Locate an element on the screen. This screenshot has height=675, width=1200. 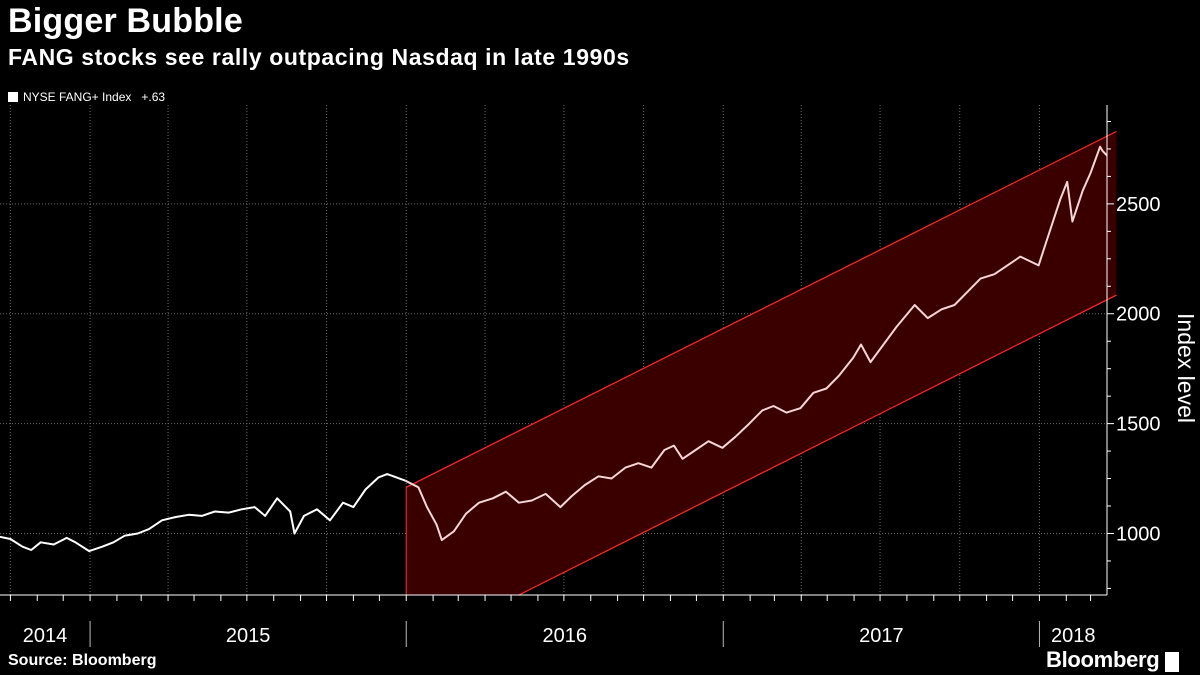
brand-name: Bloomberg is located at coordinates (1103, 659).